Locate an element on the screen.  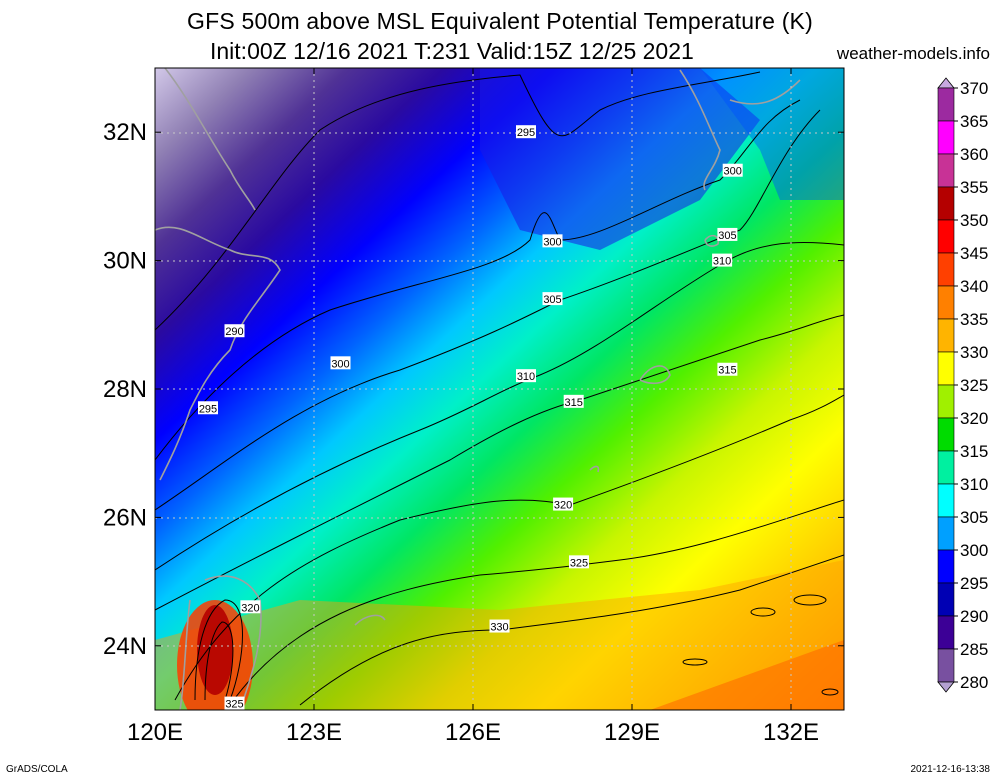
colorbar-label: 325 is located at coordinates (974, 385).